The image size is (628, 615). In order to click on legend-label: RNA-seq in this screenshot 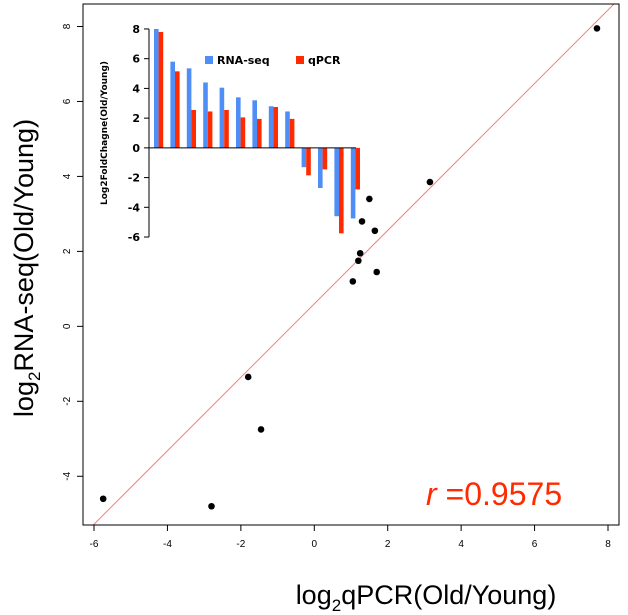, I will do `click(243, 60)`.